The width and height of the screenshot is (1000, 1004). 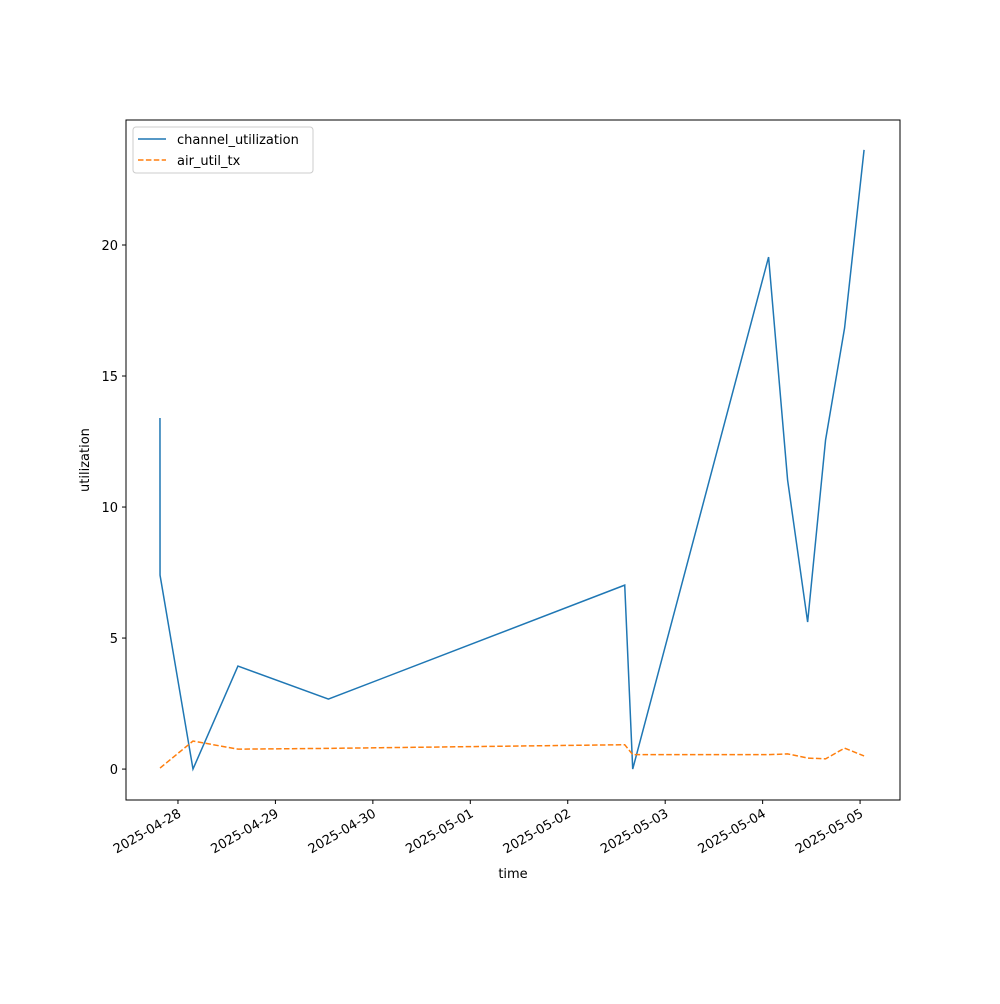 I want to click on x-tick-label: 2025-05-04, so click(x=732, y=831).